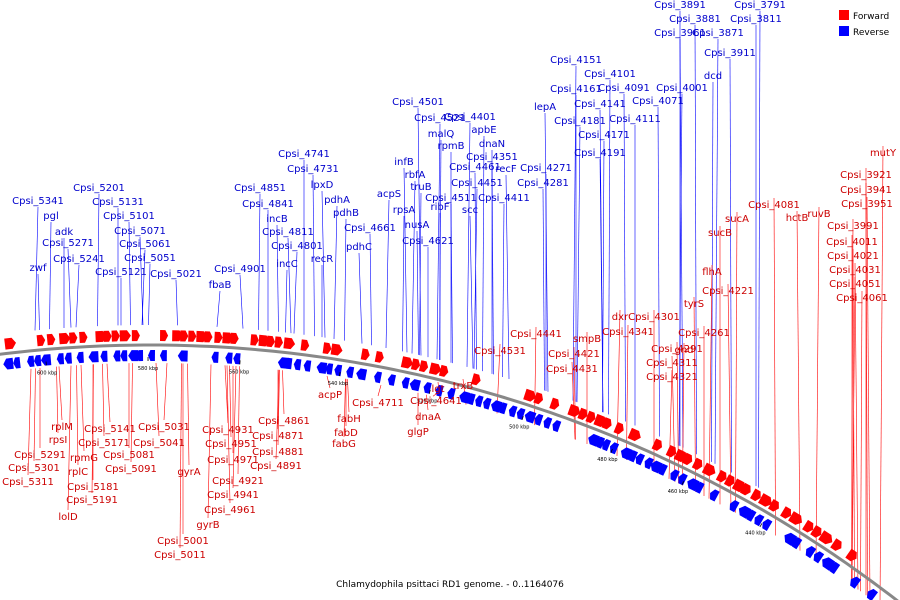 Image resolution: width=900 pixels, height=600 pixels. I want to click on gene-label-forward: Cpsi_4441, so click(536, 334).